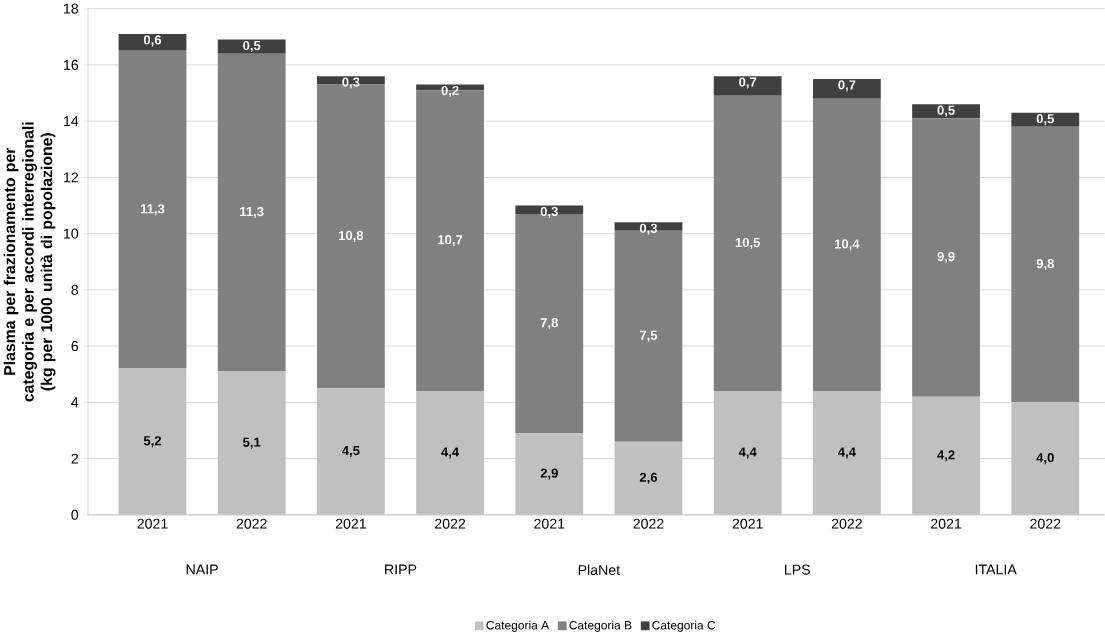 The image size is (1105, 635). What do you see at coordinates (450, 240) in the screenshot?
I see `data-label: 10,7` at bounding box center [450, 240].